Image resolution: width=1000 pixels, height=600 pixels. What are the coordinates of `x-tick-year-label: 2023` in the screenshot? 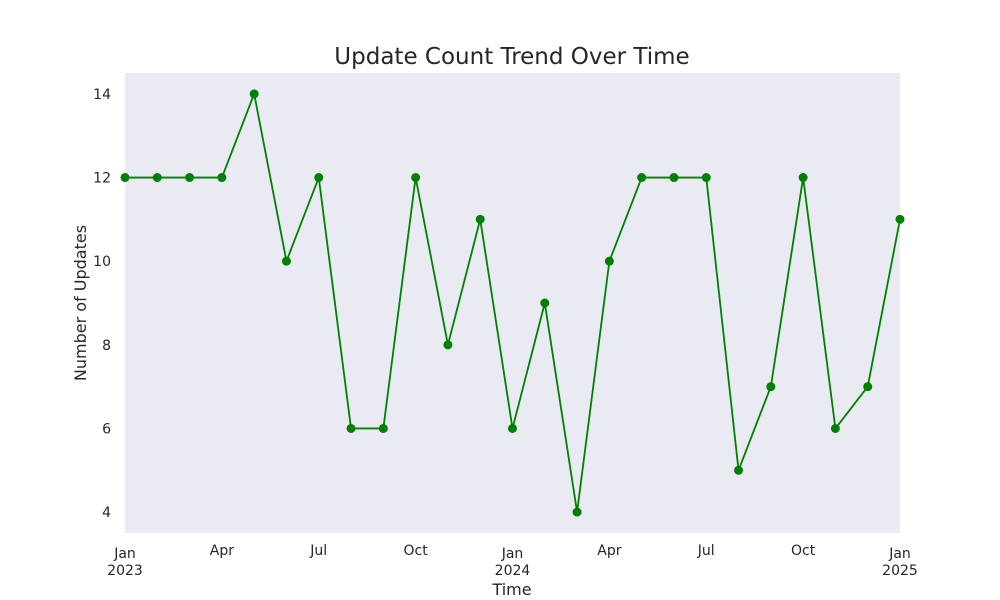 It's located at (125, 571).